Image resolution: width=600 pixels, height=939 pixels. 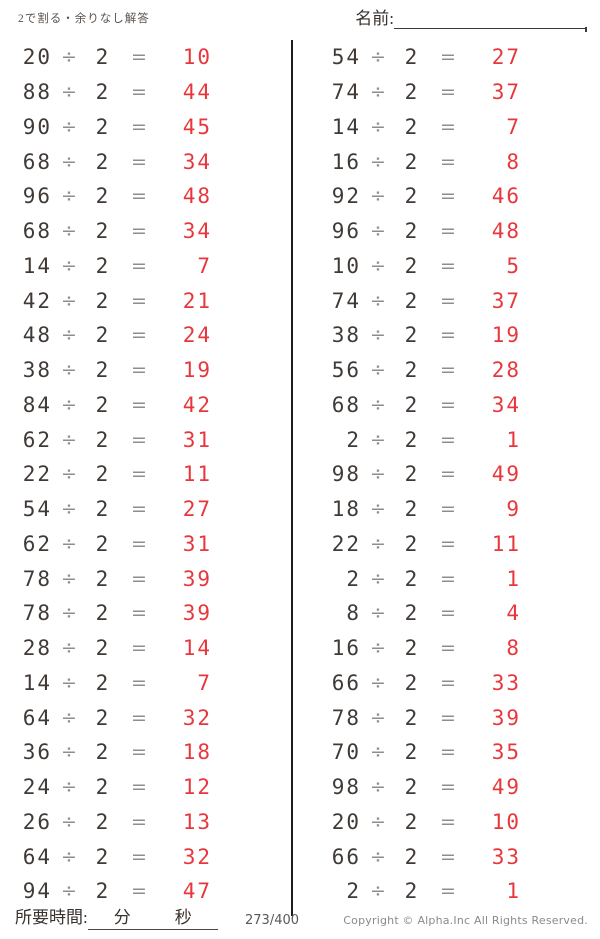 I want to click on problem-row: 2 ÷ 2 = 1, so click(x=458, y=439).